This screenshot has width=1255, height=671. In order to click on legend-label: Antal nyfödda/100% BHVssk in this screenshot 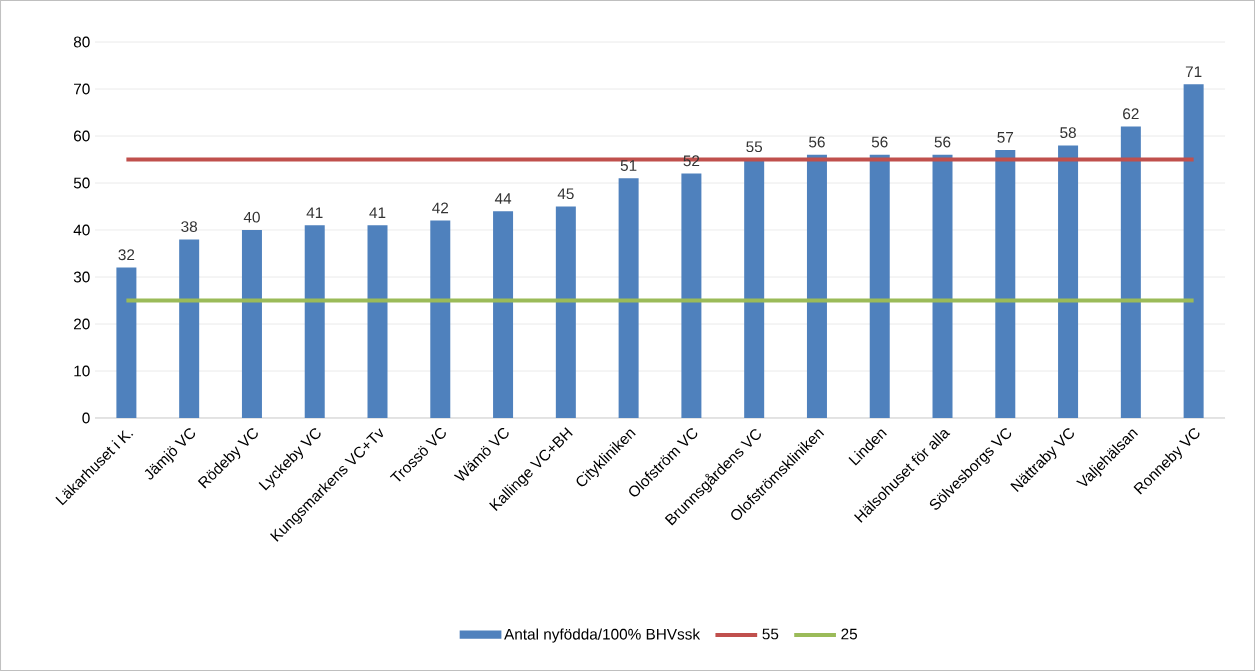, I will do `click(602, 635)`.